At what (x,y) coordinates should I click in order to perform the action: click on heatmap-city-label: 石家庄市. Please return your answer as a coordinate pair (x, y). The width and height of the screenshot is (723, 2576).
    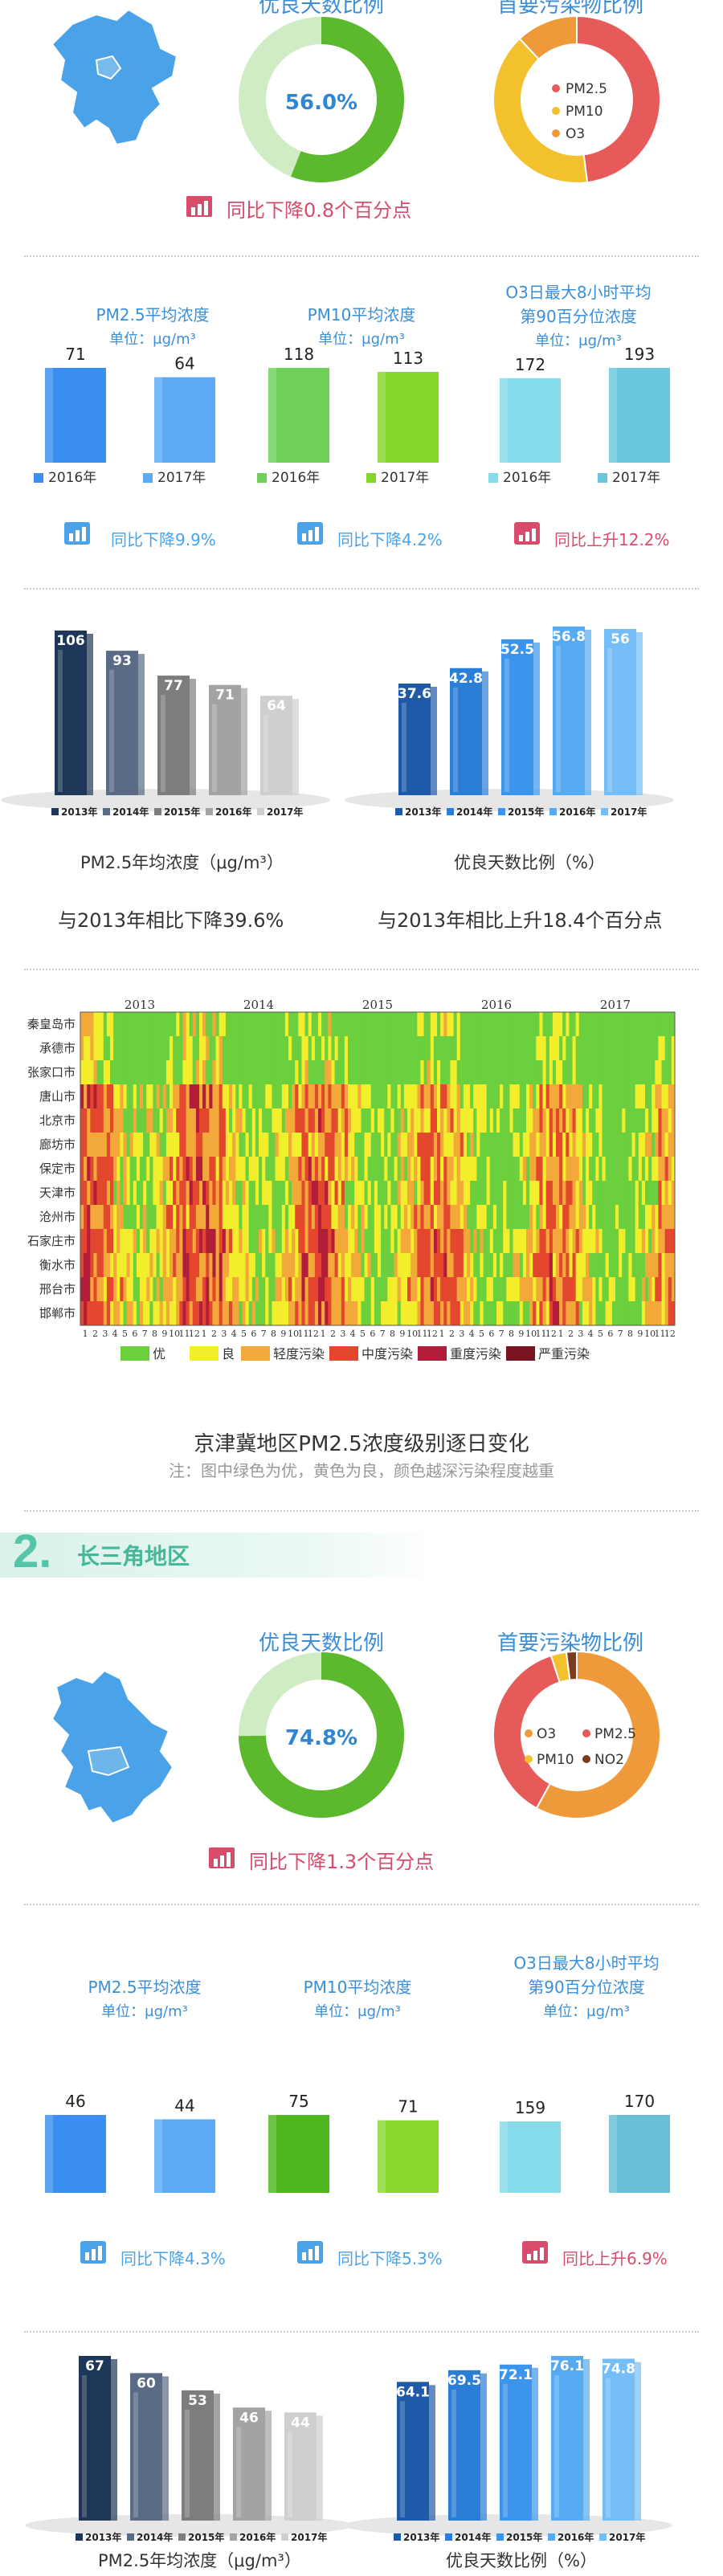
    Looking at the image, I should click on (52, 1241).